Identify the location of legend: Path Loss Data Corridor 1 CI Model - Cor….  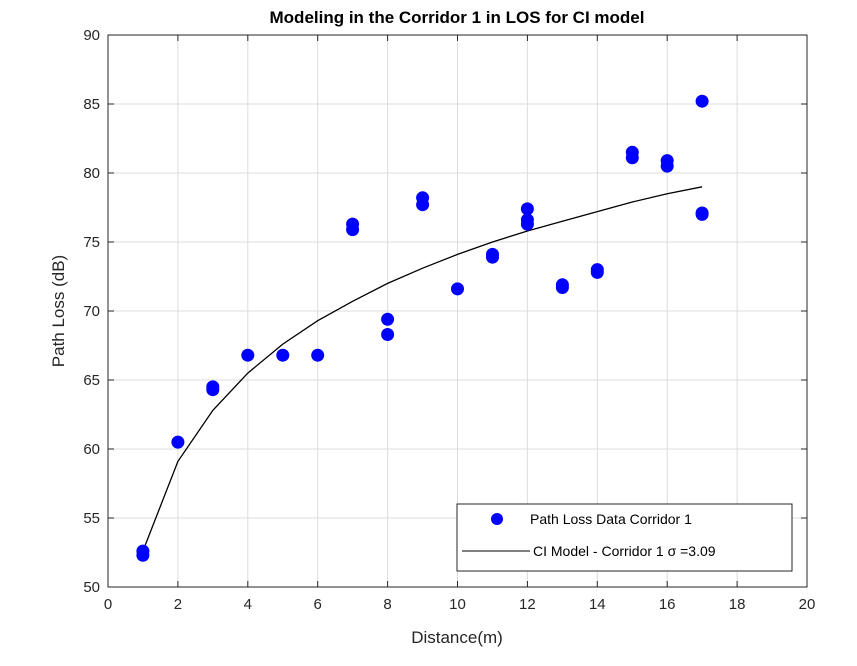
(624, 537).